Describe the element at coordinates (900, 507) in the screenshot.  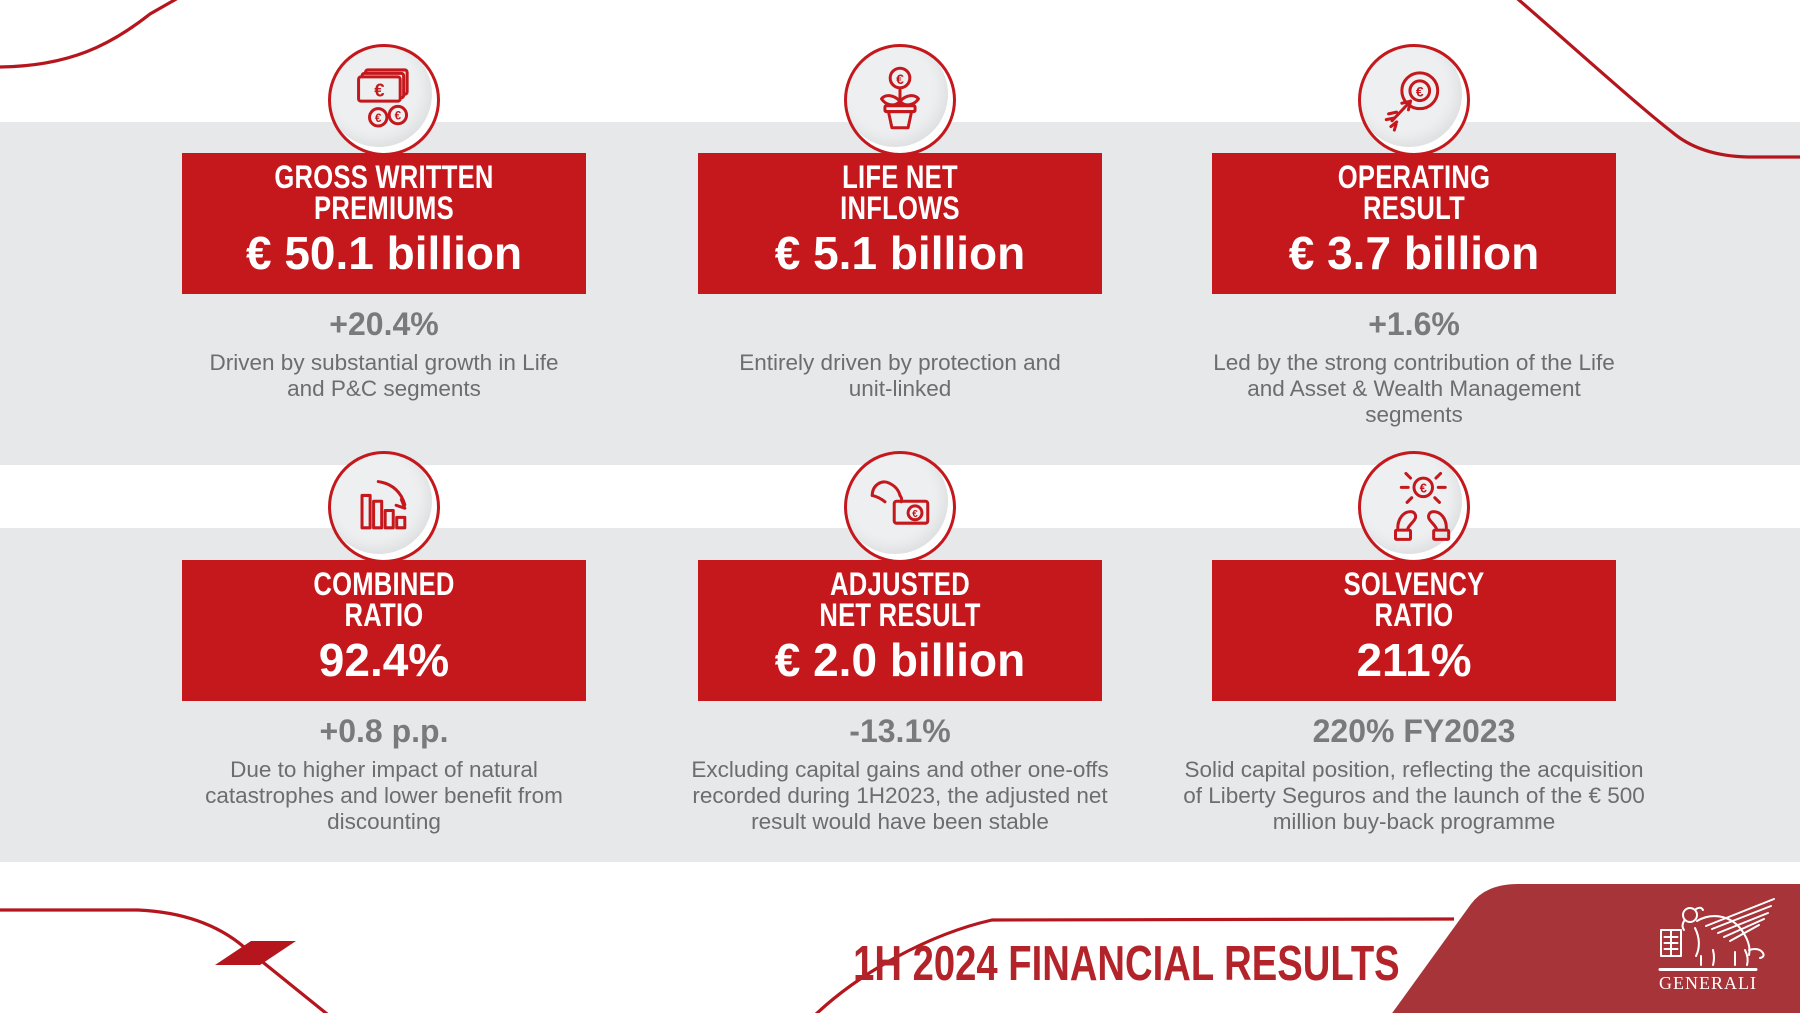
I see `hand-banknote-icon: €` at that location.